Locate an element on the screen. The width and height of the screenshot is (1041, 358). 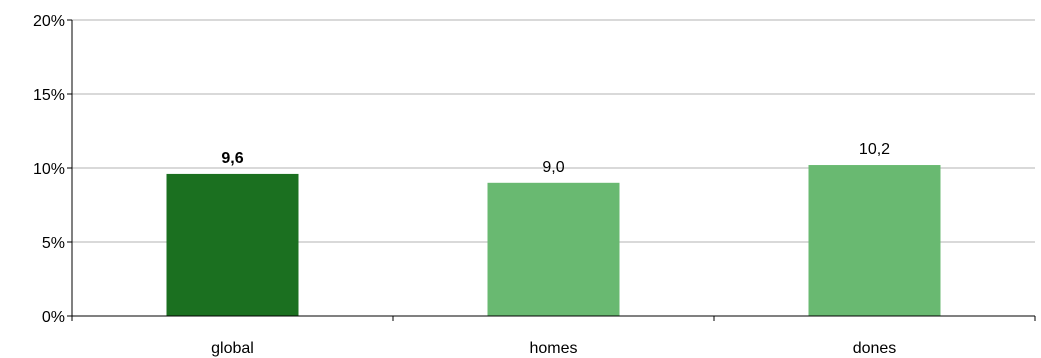
data-label: 9,0 is located at coordinates (553, 167).